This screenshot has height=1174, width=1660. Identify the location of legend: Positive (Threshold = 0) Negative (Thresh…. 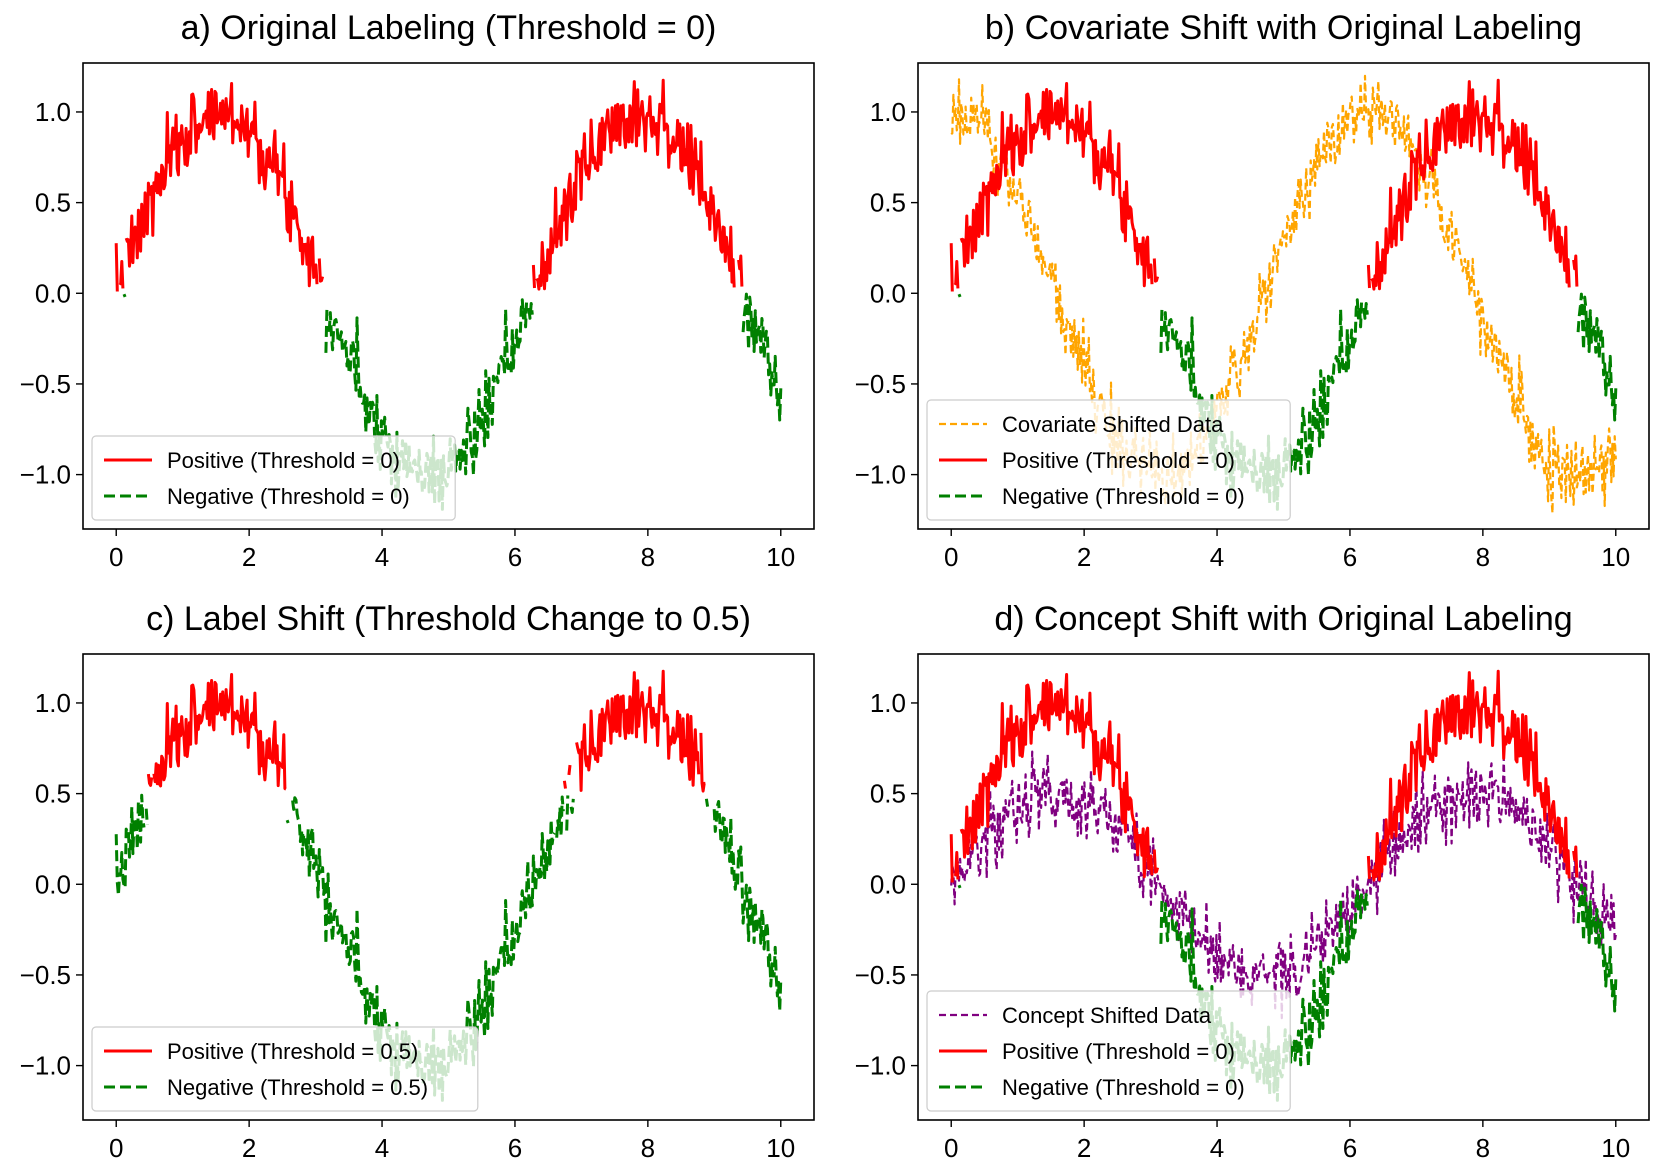
(273, 478).